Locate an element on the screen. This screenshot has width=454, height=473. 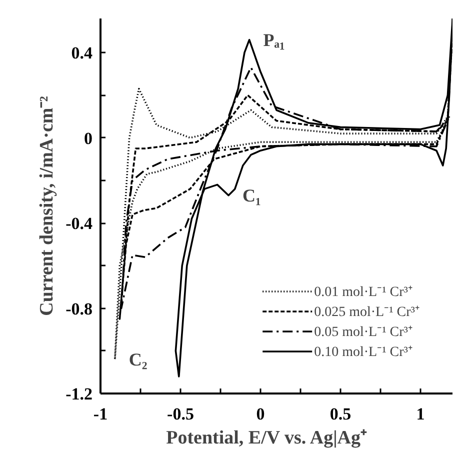
x-tick-label: 0.5 is located at coordinates (341, 414).